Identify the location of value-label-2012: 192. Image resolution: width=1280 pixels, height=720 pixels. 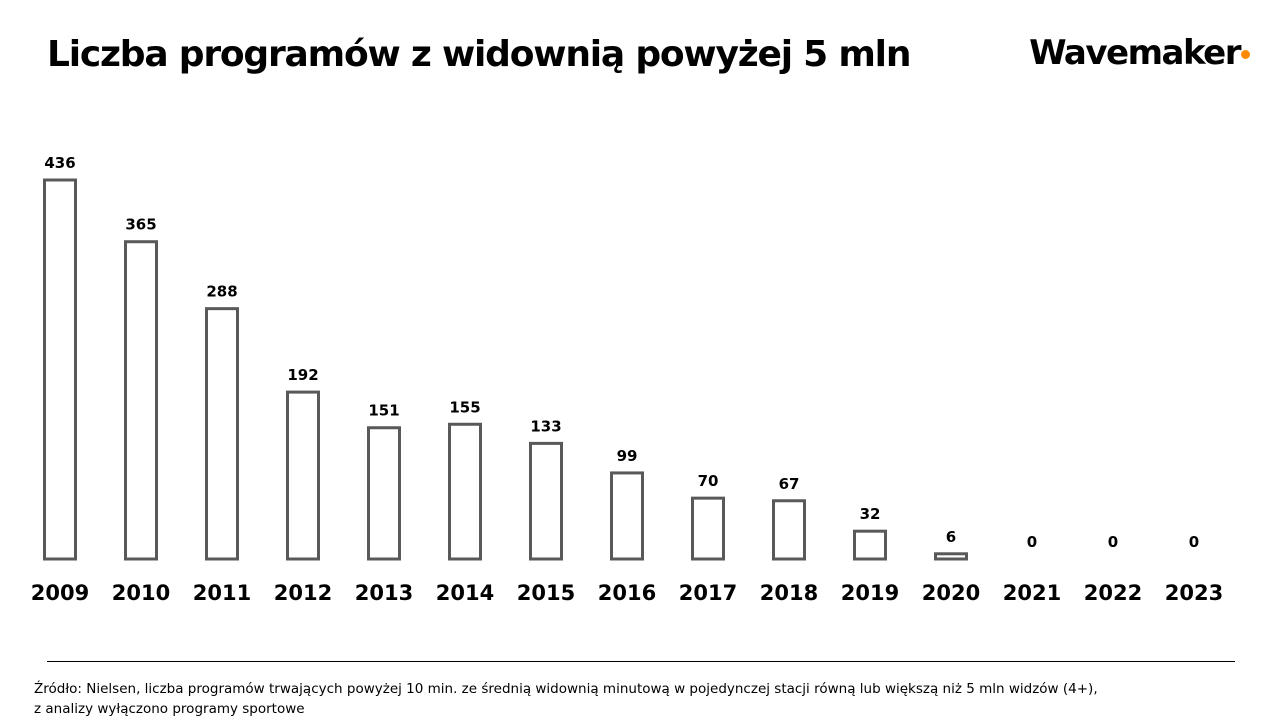
(302, 375).